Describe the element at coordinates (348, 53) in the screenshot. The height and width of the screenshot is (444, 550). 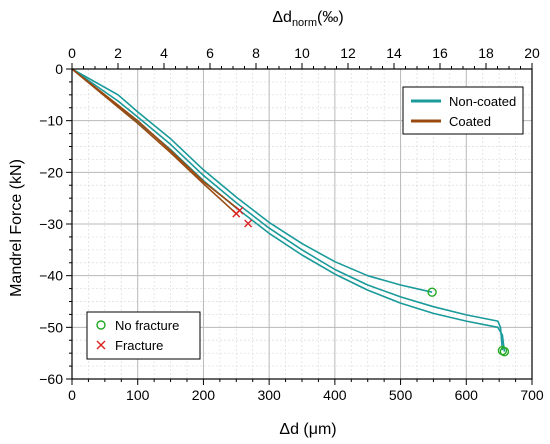
I see `top-x-tick-label: 12` at that location.